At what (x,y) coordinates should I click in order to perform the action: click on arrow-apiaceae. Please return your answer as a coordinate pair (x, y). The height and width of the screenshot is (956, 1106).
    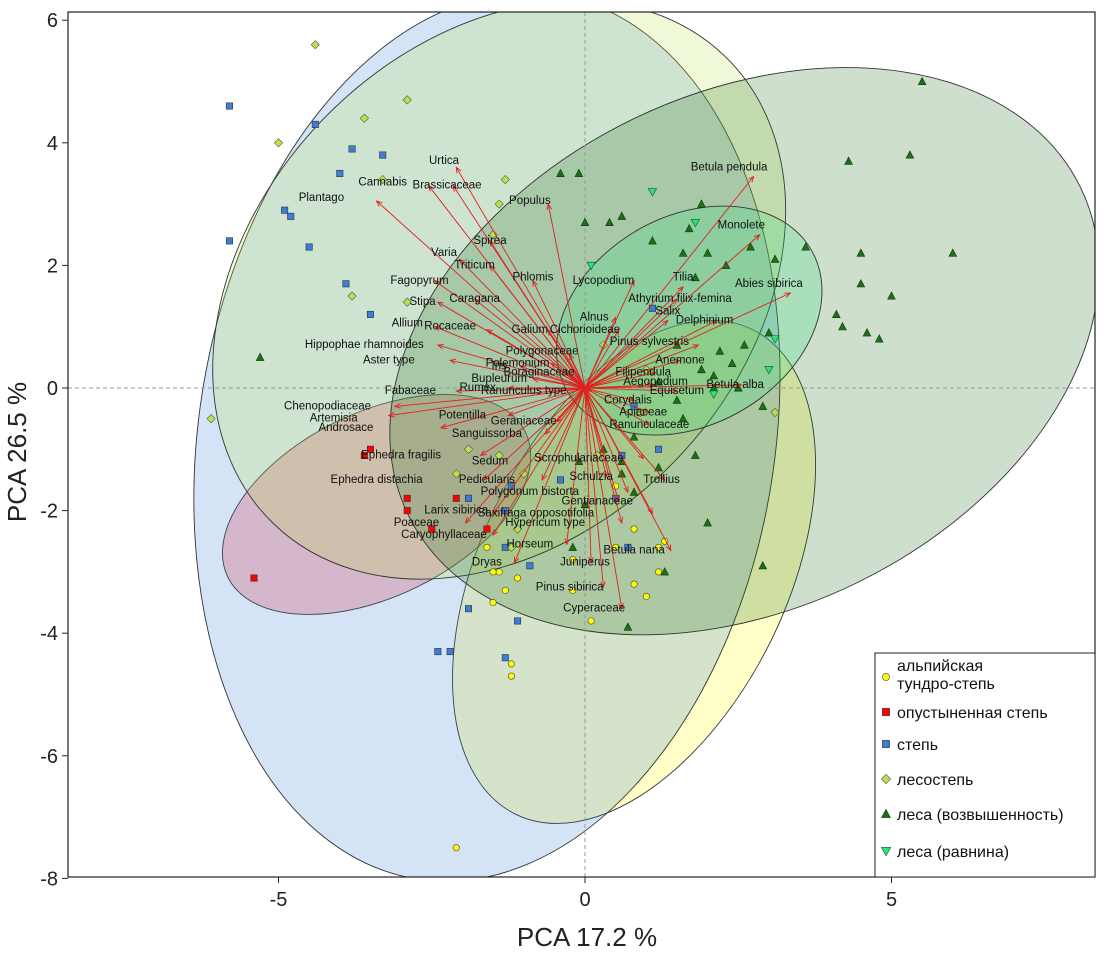
    Looking at the image, I should click on (617, 400).